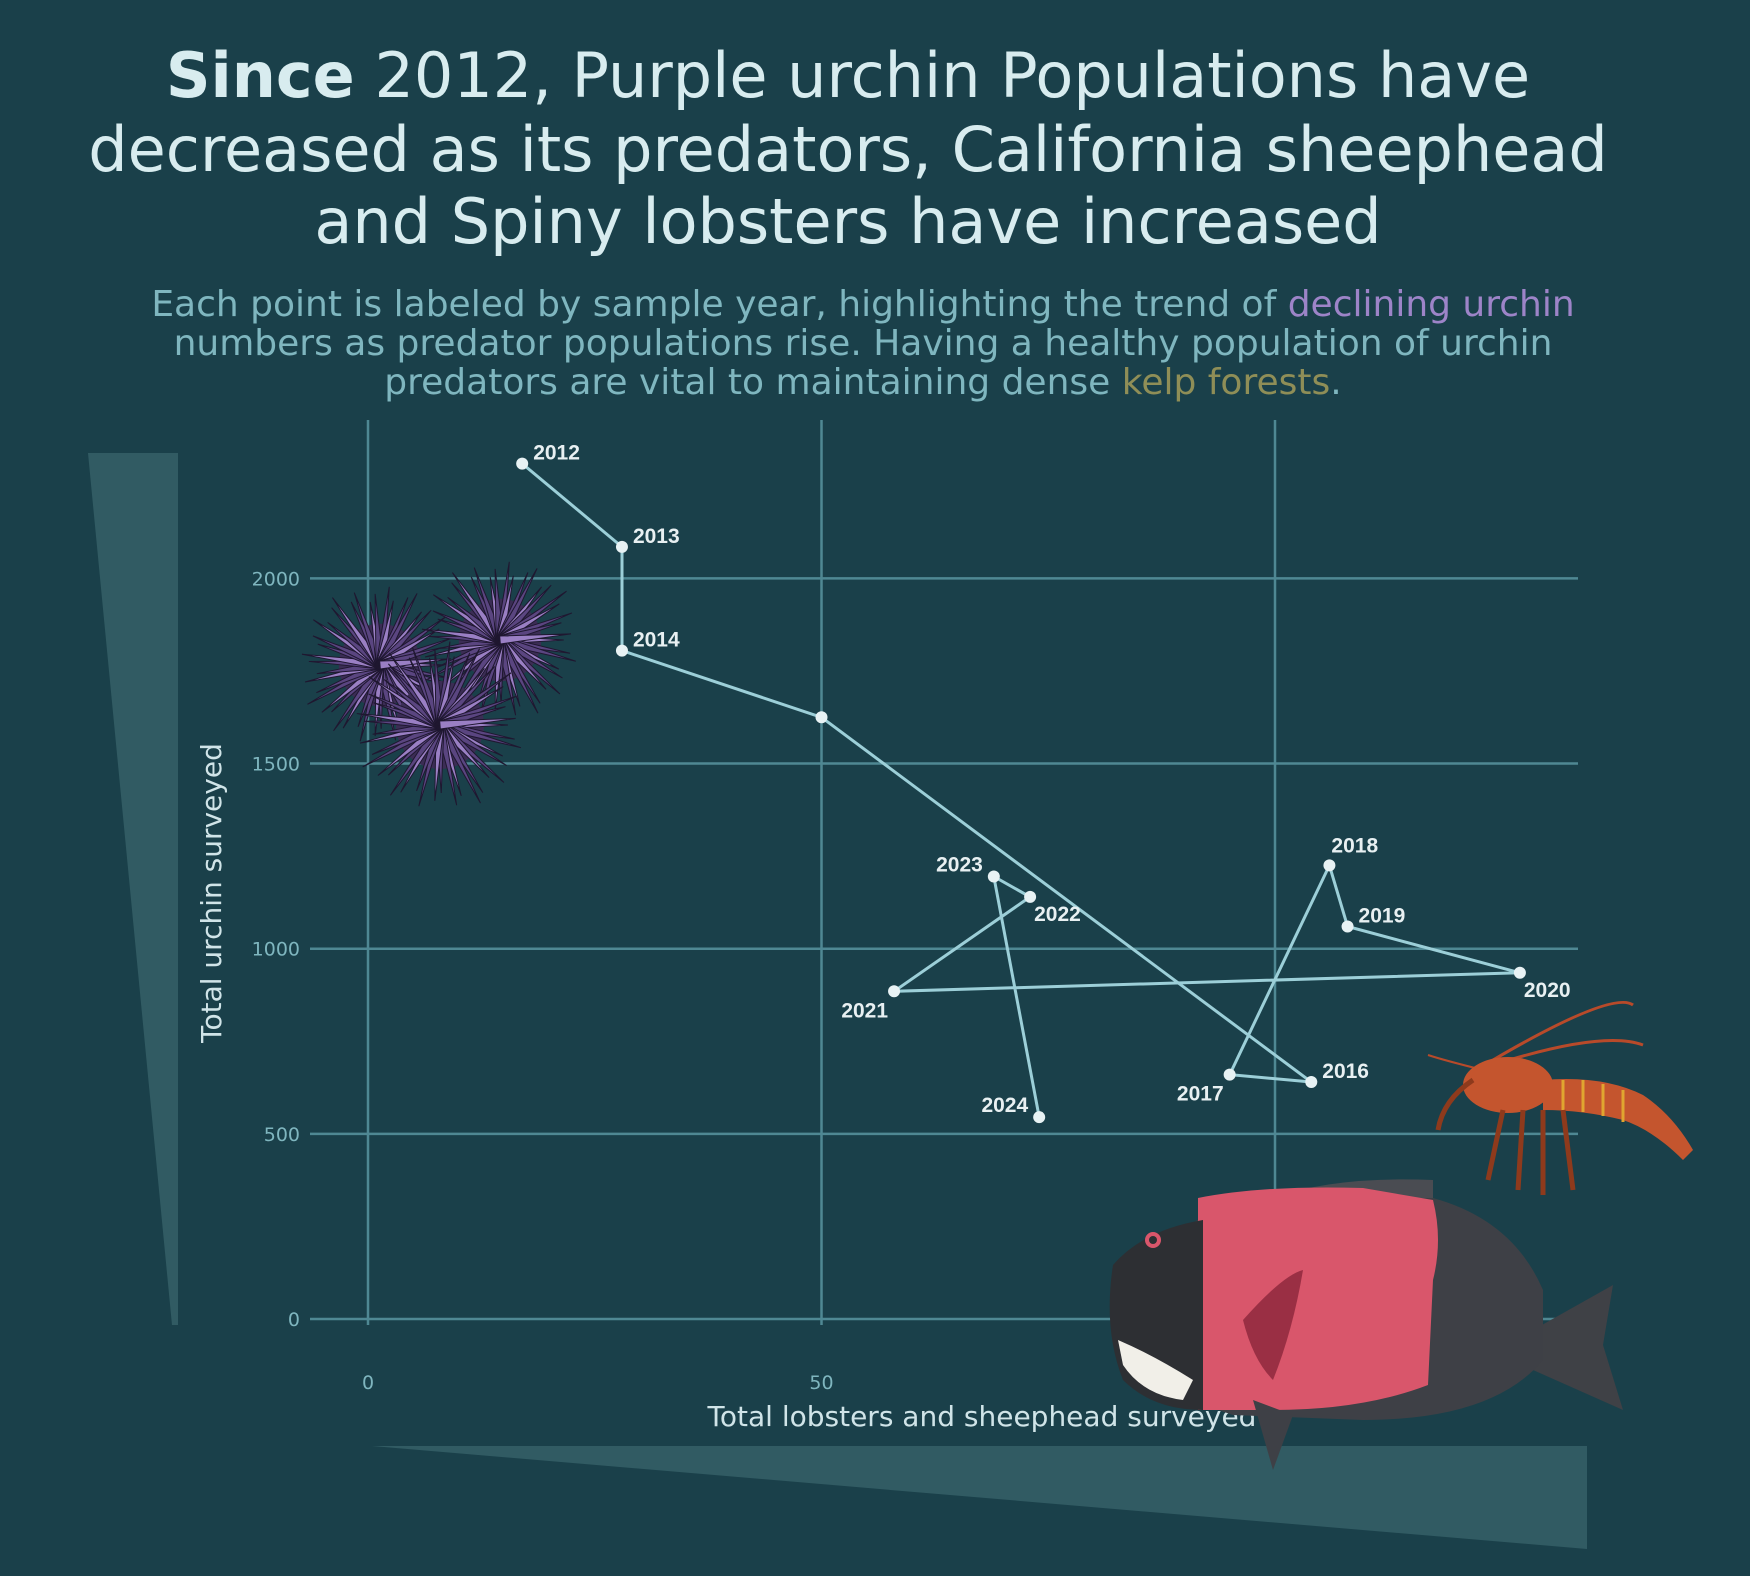  I want to click on y-tick-label: 1500, so click(276, 765).